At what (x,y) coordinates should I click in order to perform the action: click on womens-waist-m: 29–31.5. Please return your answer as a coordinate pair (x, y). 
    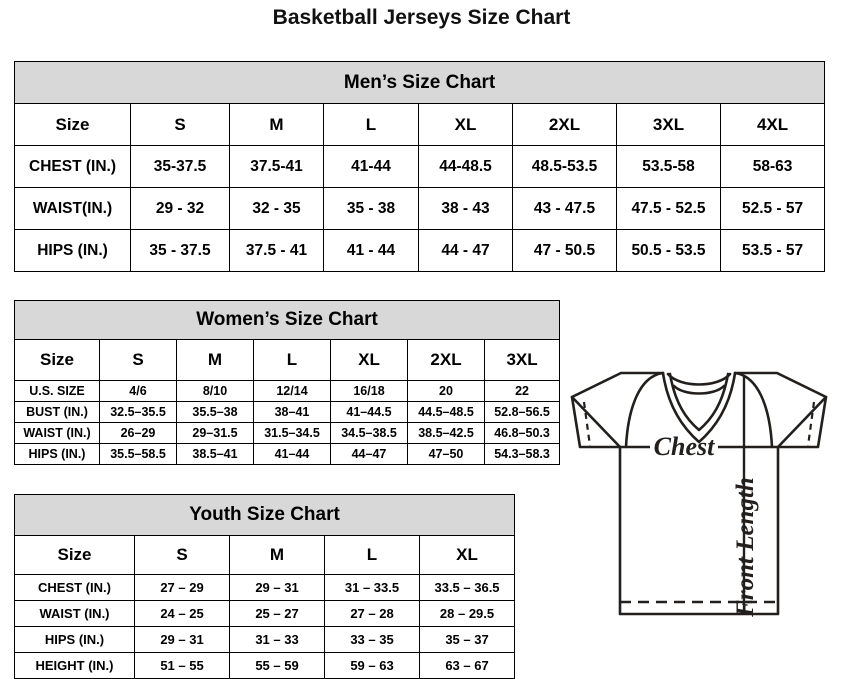
    Looking at the image, I should click on (215, 433).